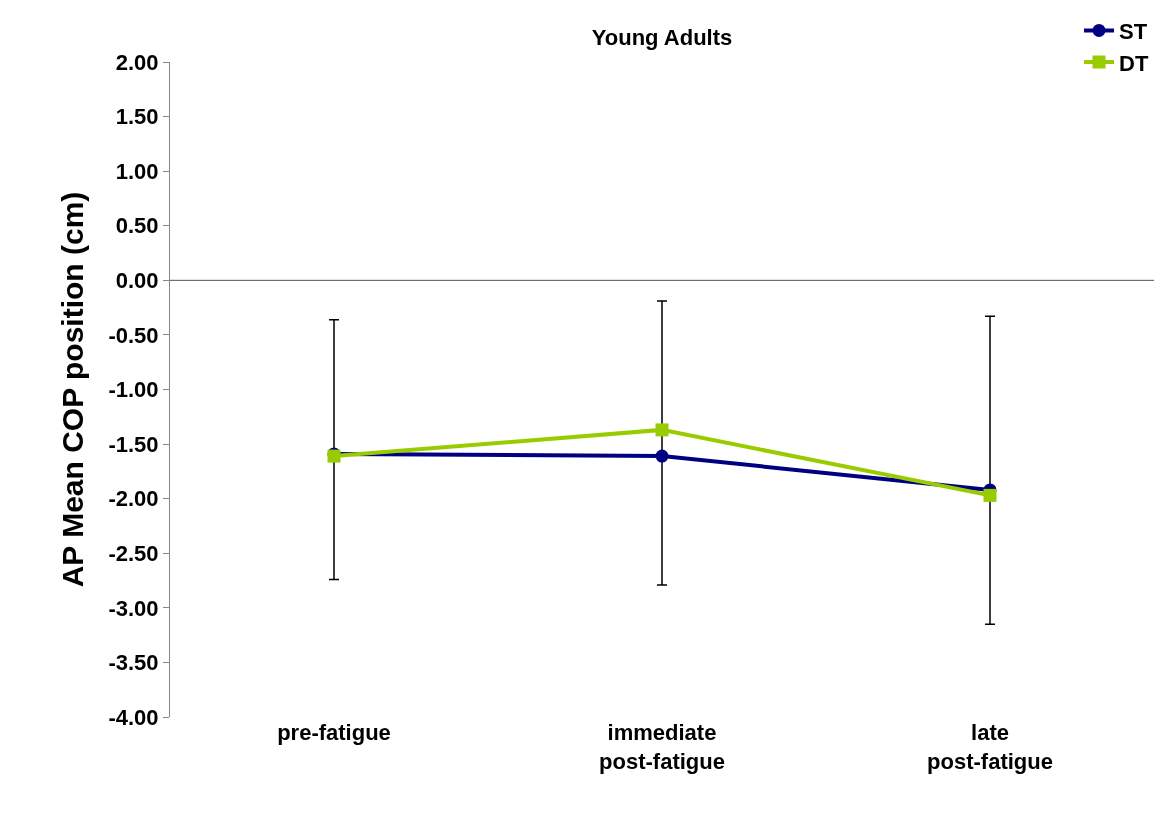 The image size is (1164, 837). What do you see at coordinates (990, 747) in the screenshot?
I see `x-tick-label: late post-fatigue` at bounding box center [990, 747].